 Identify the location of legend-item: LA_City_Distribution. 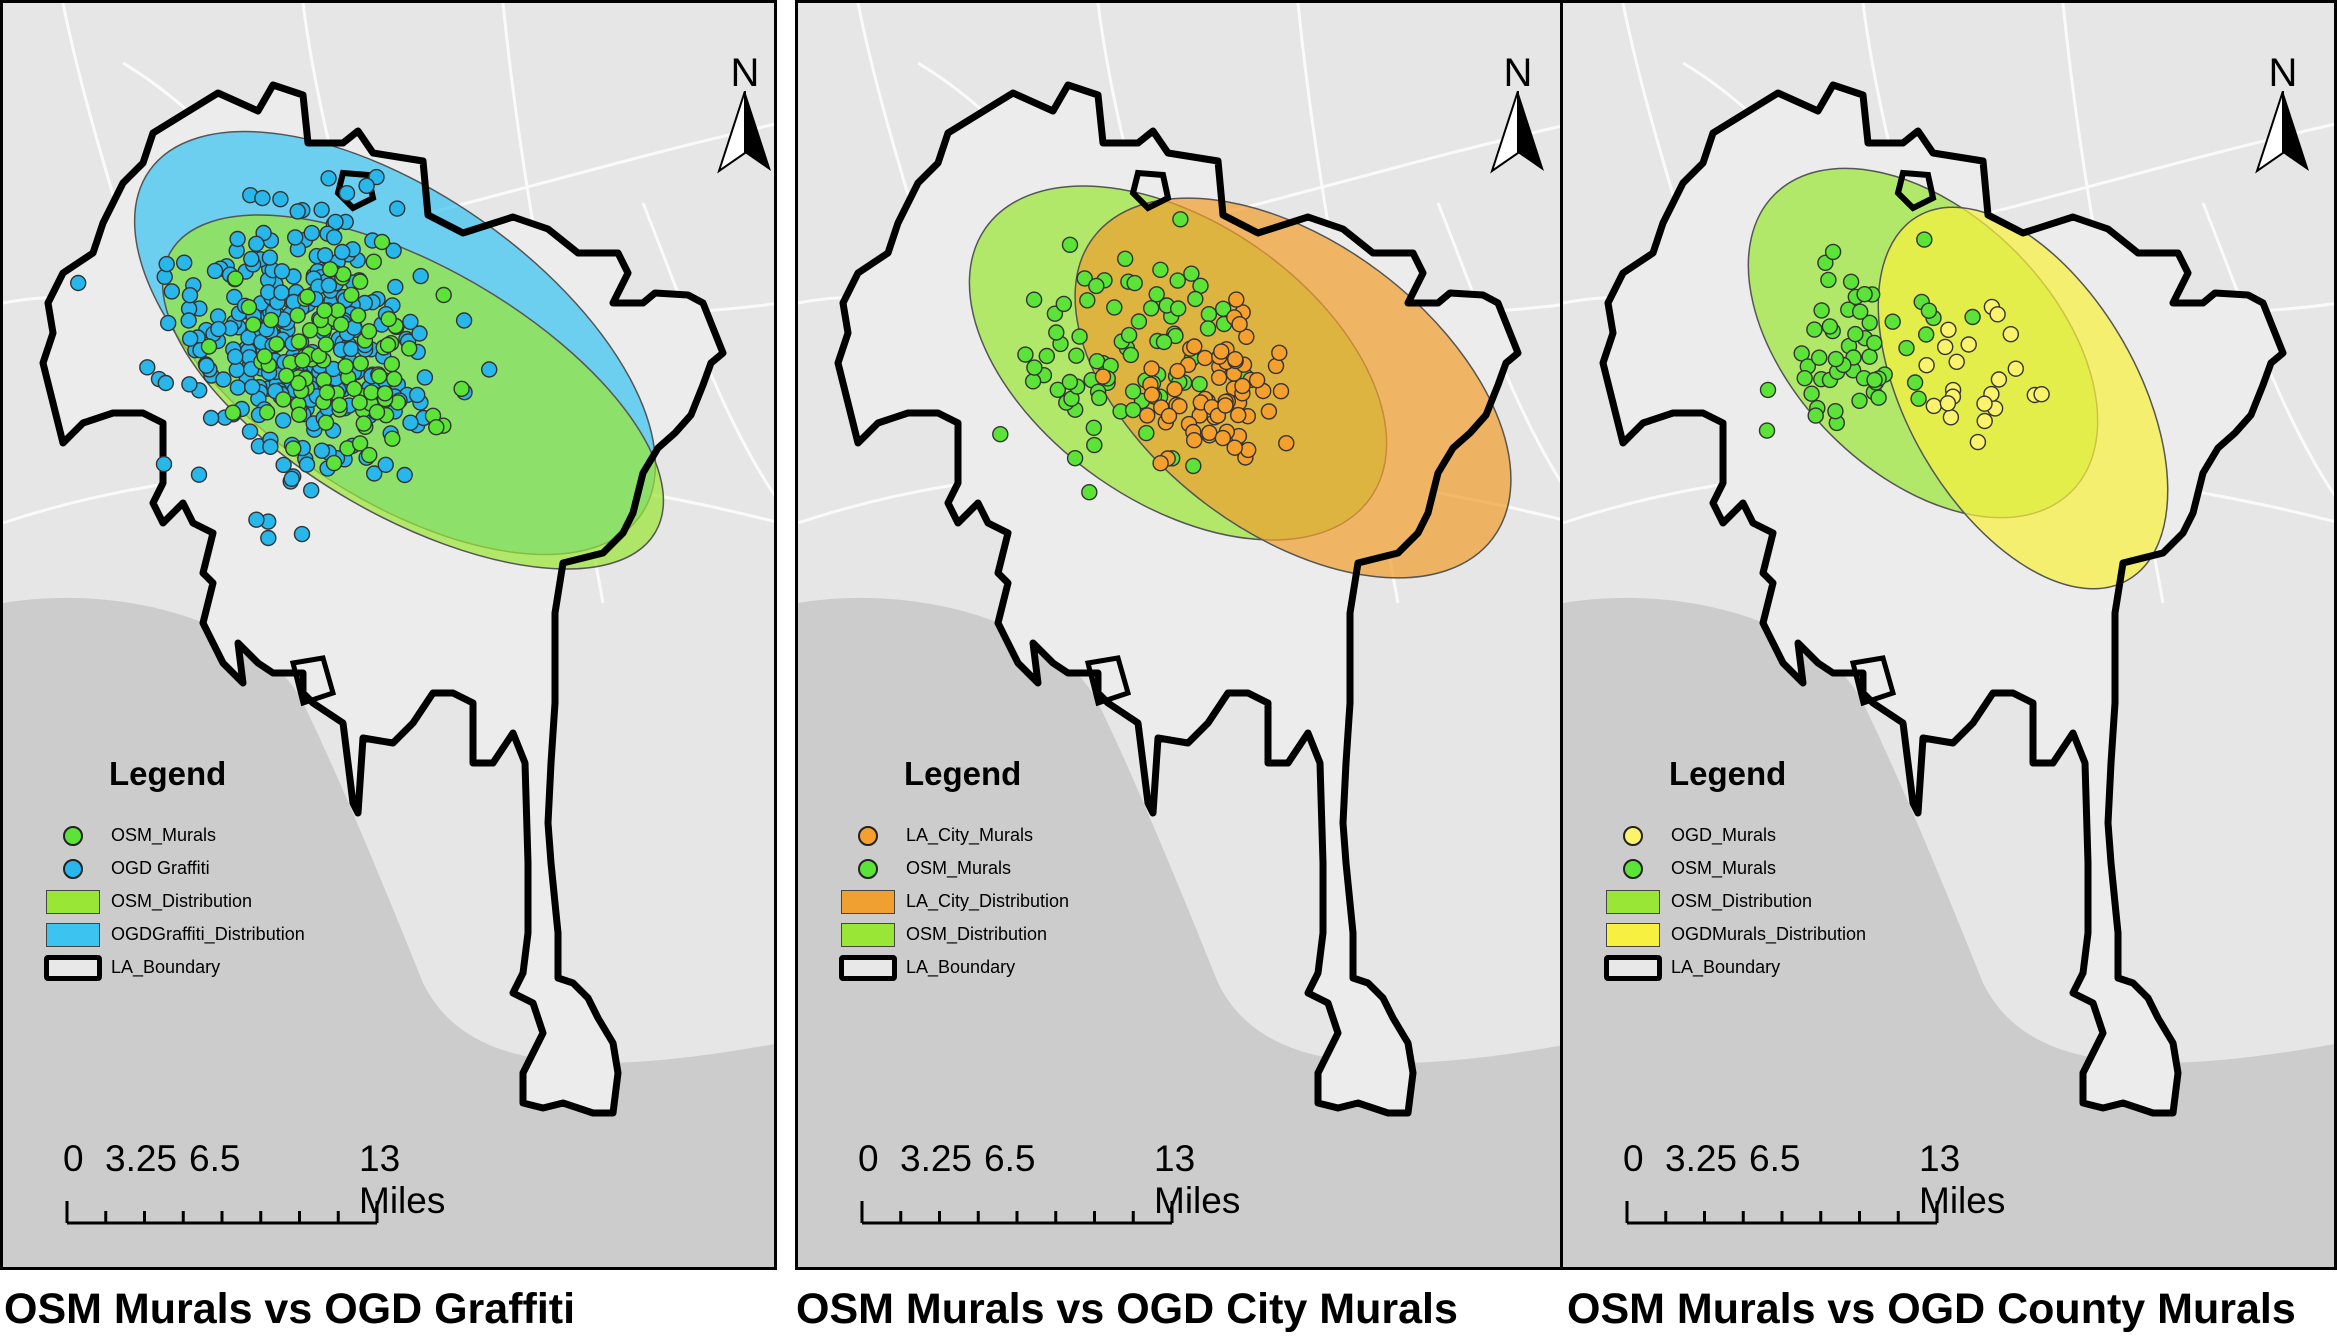
(1008, 901).